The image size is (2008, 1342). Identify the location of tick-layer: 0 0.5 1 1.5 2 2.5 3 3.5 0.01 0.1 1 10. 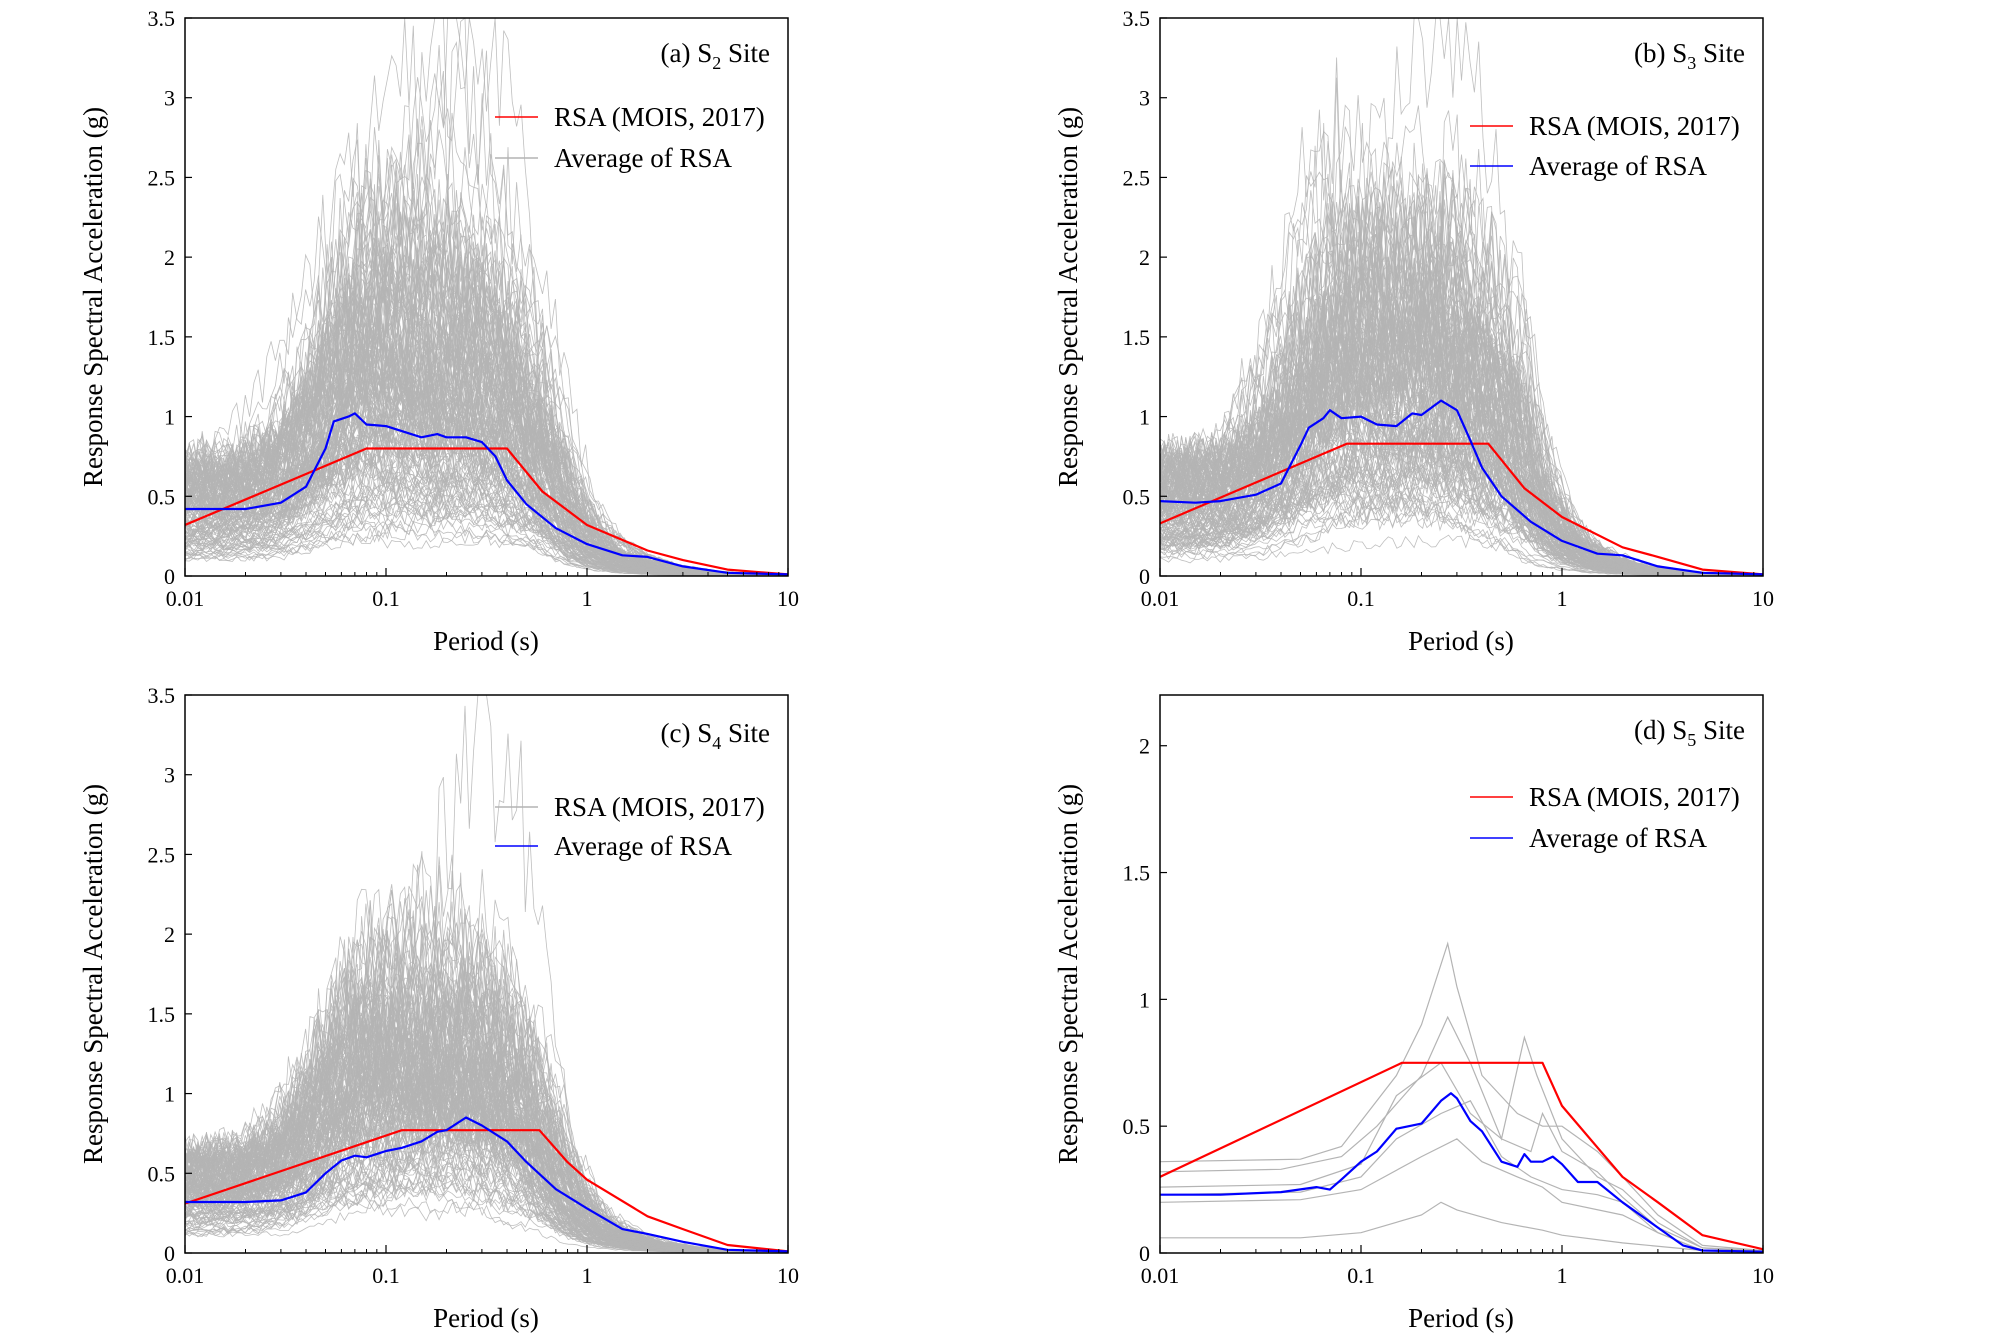
(1449, 308).